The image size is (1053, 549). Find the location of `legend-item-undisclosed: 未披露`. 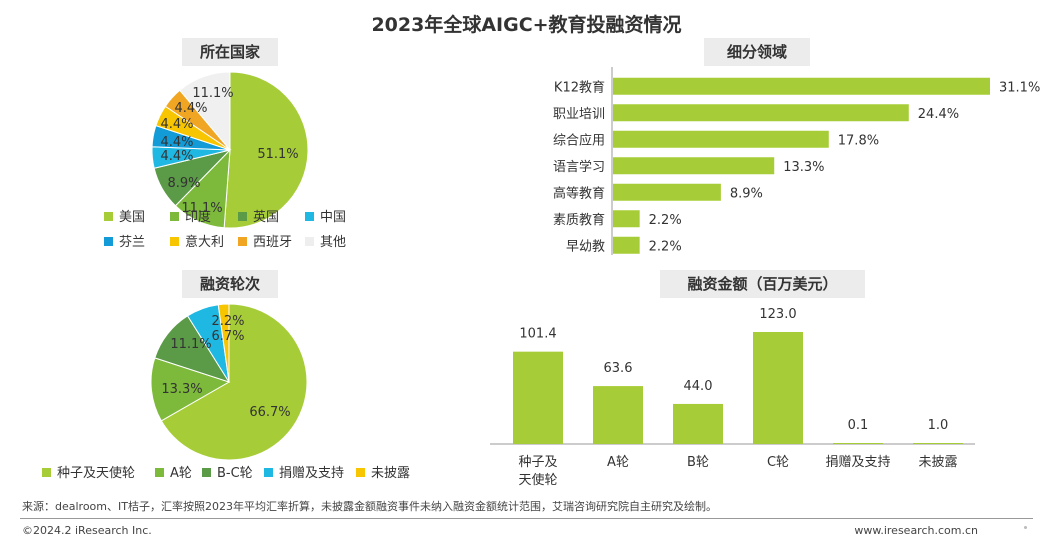

legend-item-undisclosed: 未披露 is located at coordinates (383, 471).